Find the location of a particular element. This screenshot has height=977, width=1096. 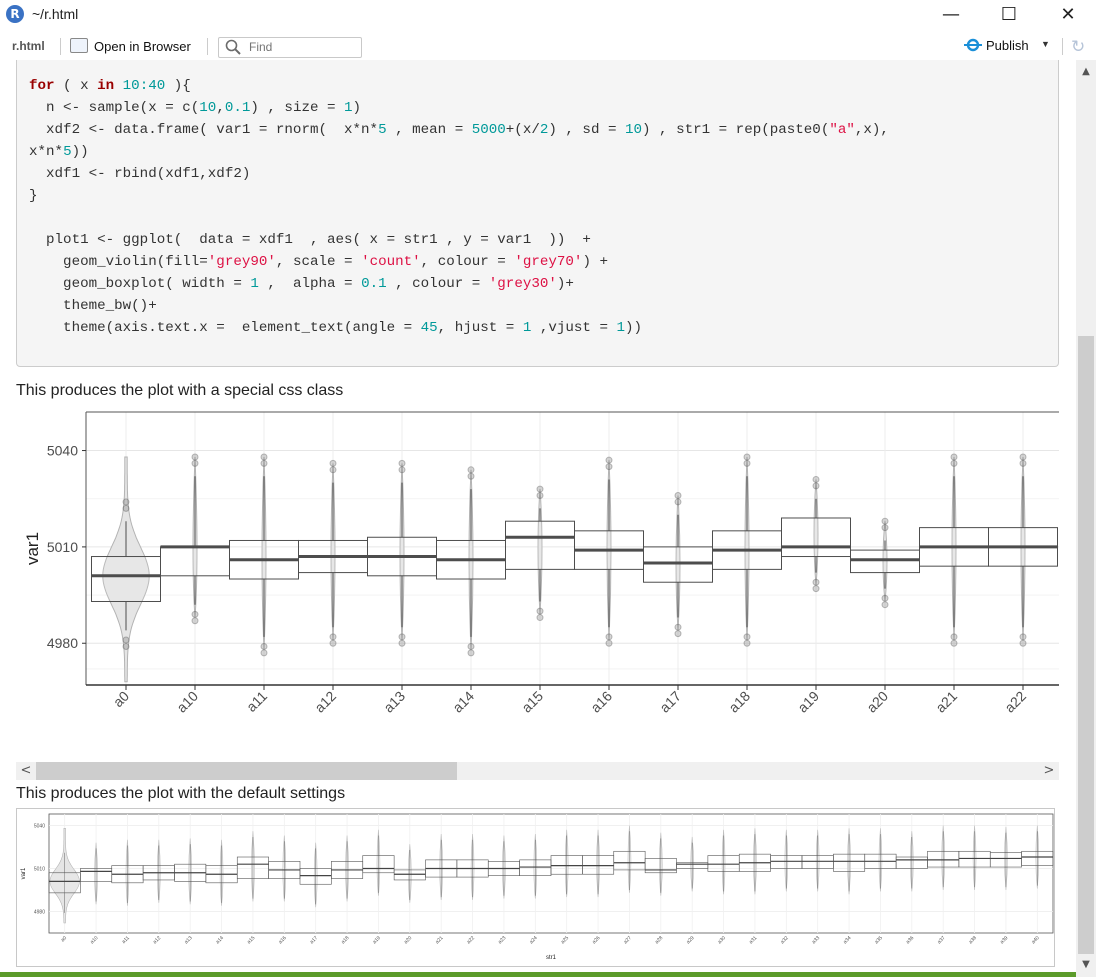

box-a24 is located at coordinates (535, 867).